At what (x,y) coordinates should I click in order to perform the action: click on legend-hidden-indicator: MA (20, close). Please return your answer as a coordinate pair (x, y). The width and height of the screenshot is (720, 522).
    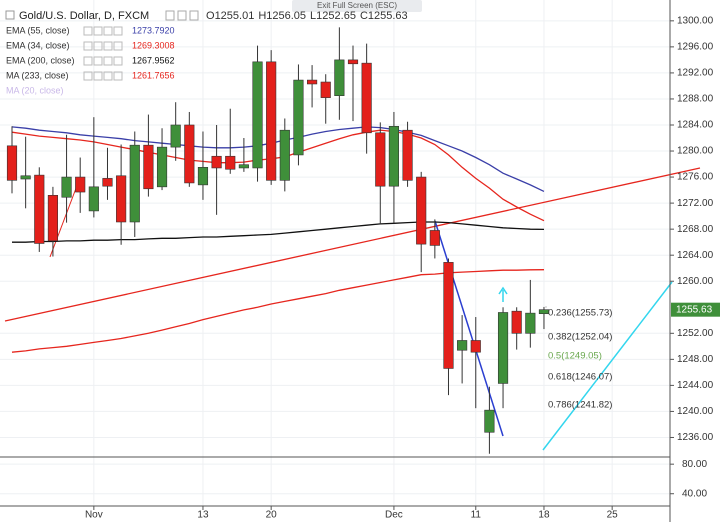
    Looking at the image, I should click on (35, 90).